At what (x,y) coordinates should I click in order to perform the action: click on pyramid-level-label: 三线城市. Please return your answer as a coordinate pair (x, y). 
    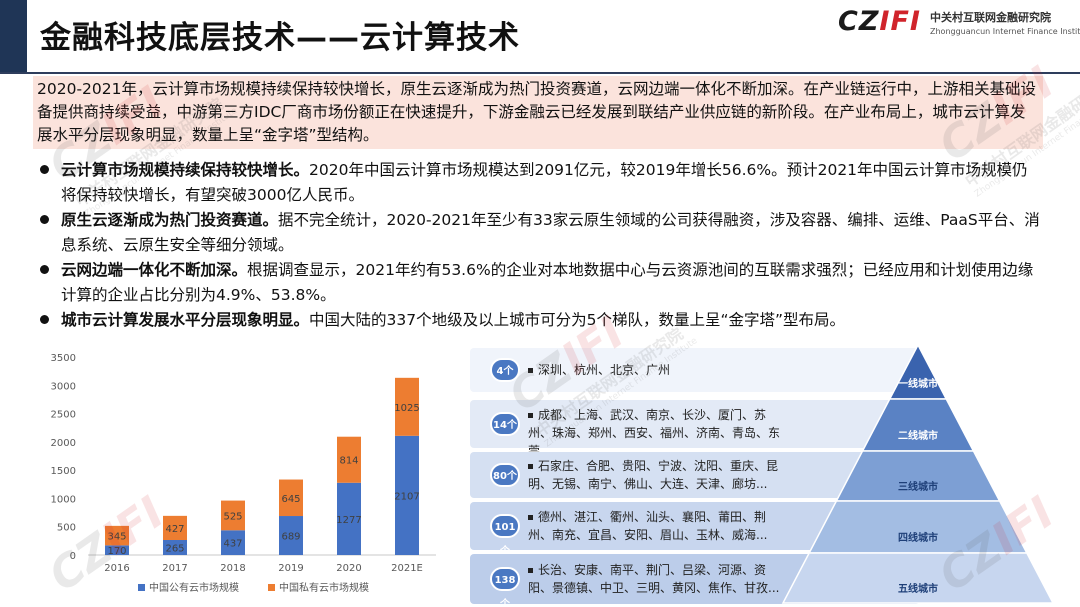
    Looking at the image, I should click on (918, 486).